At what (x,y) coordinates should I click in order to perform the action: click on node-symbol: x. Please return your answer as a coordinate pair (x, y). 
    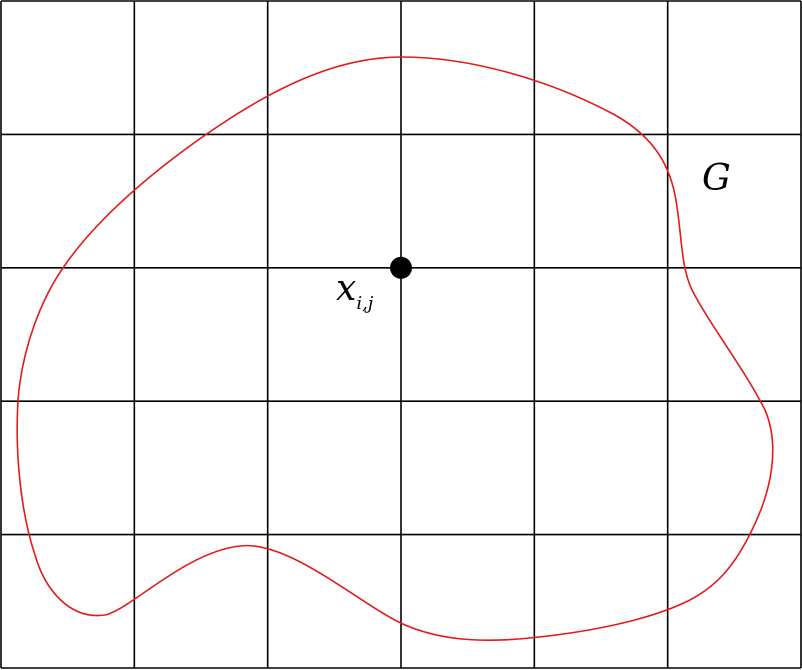
    Looking at the image, I should click on (346, 288).